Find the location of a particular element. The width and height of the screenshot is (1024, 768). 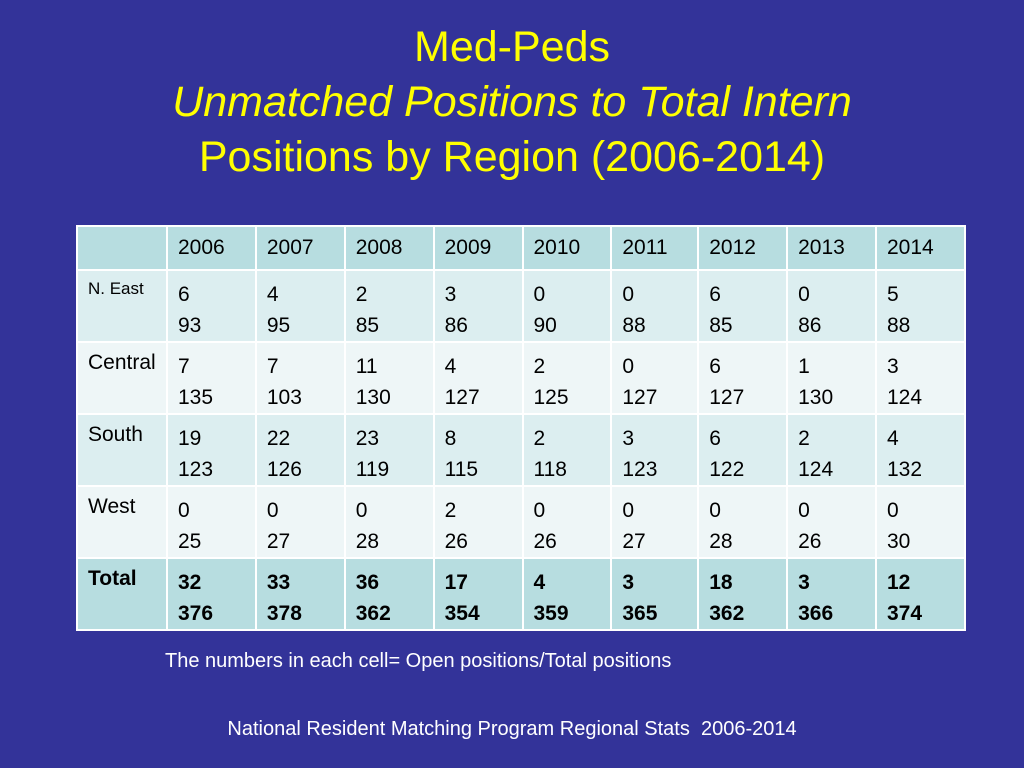

table-cell: 32 376 is located at coordinates (211, 594).